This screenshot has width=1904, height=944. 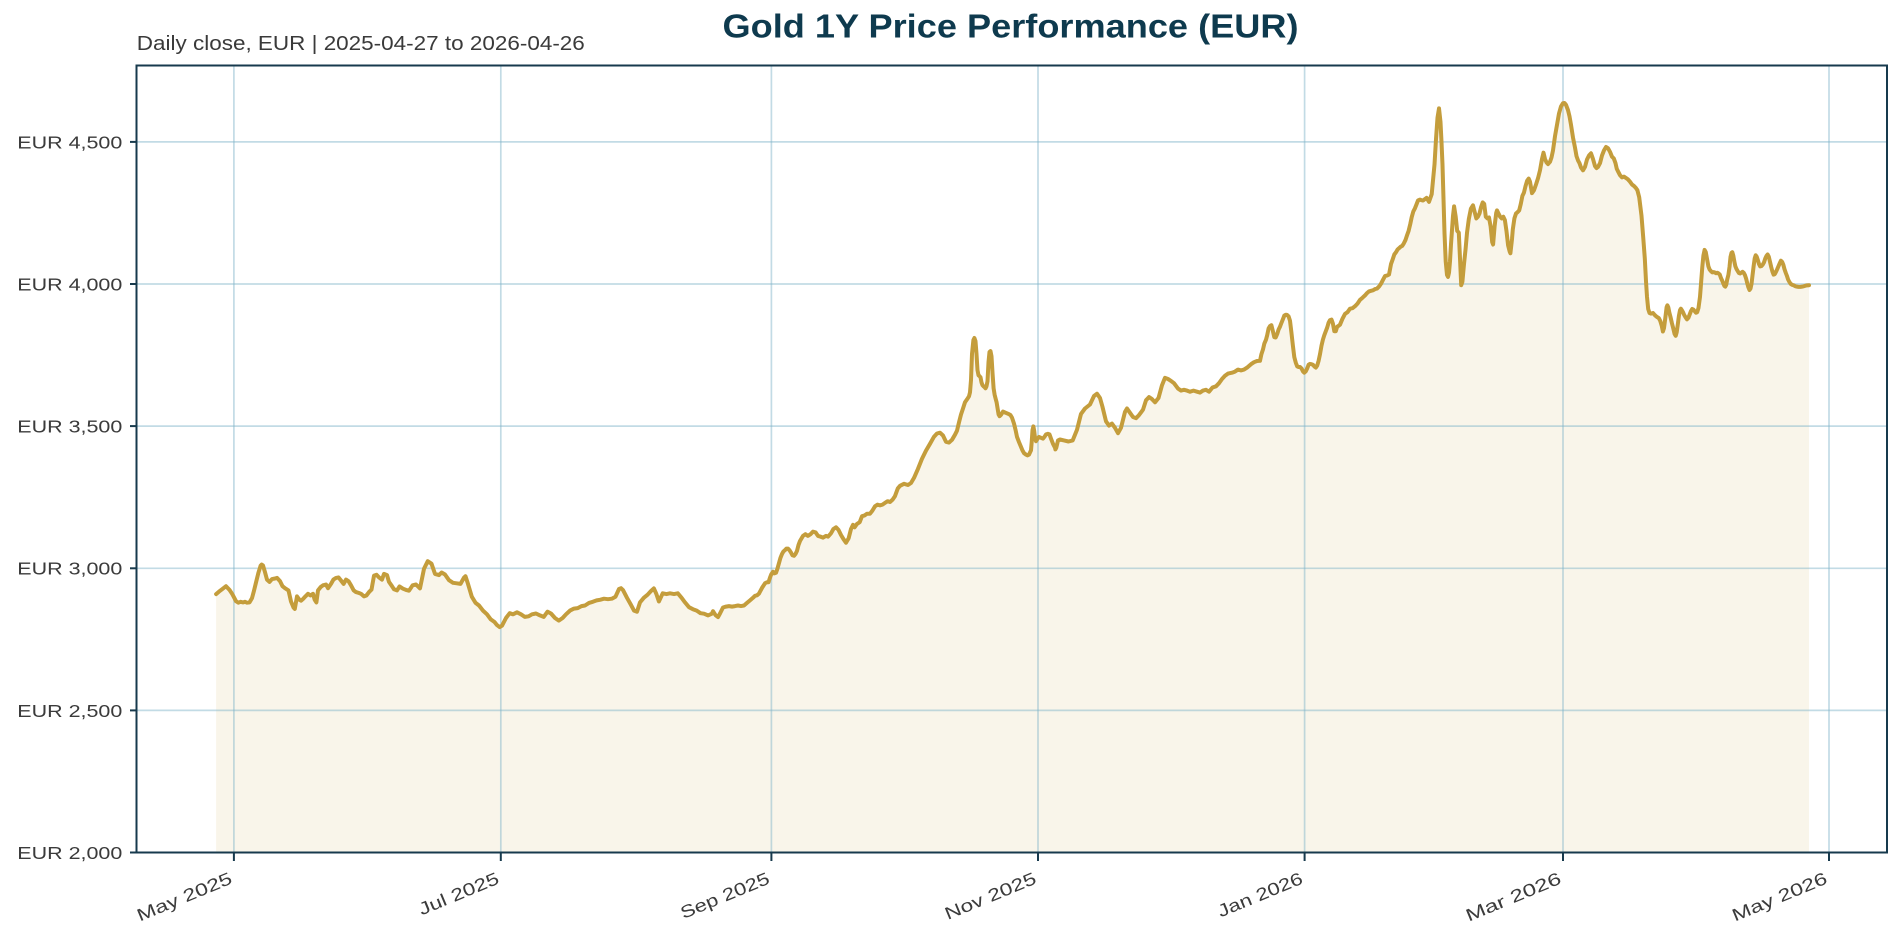 I want to click on svg-text: EUR 4,000, so click(x=69, y=284).